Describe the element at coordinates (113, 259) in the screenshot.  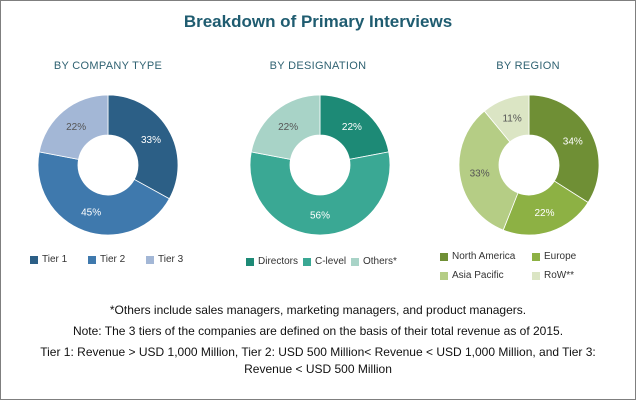
I see `legend-label: Tier 2` at that location.